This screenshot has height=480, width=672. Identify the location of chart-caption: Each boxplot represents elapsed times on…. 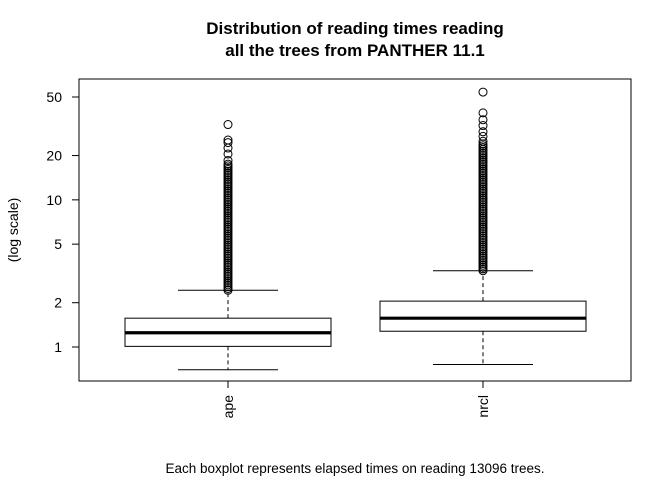
(355, 468).